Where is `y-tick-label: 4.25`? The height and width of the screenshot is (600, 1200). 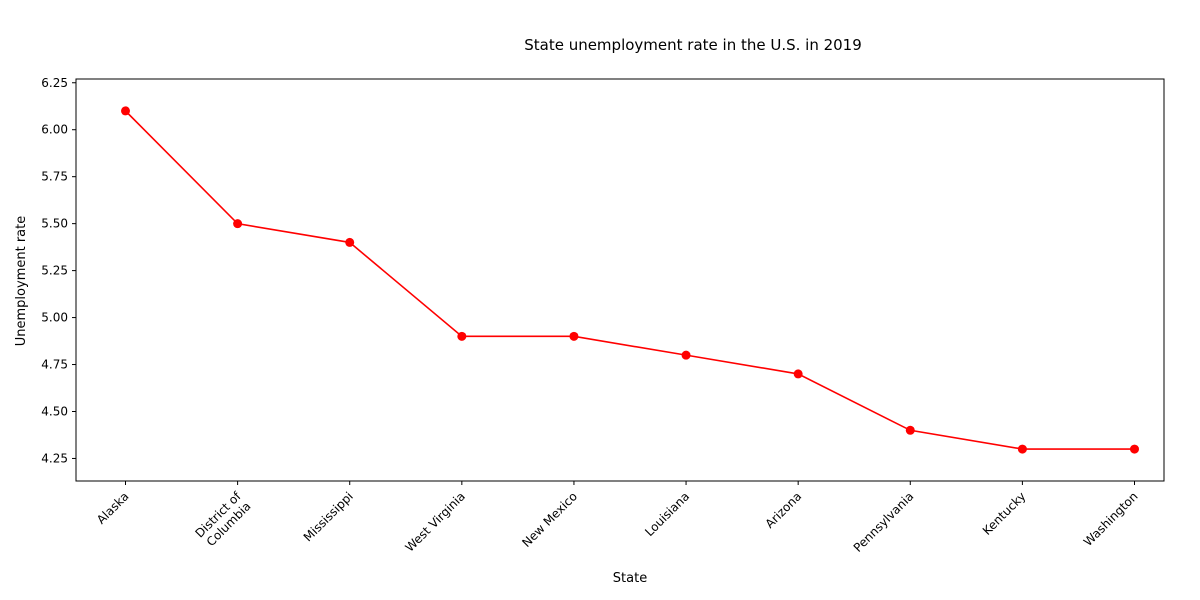 y-tick-label: 4.25 is located at coordinates (54, 458).